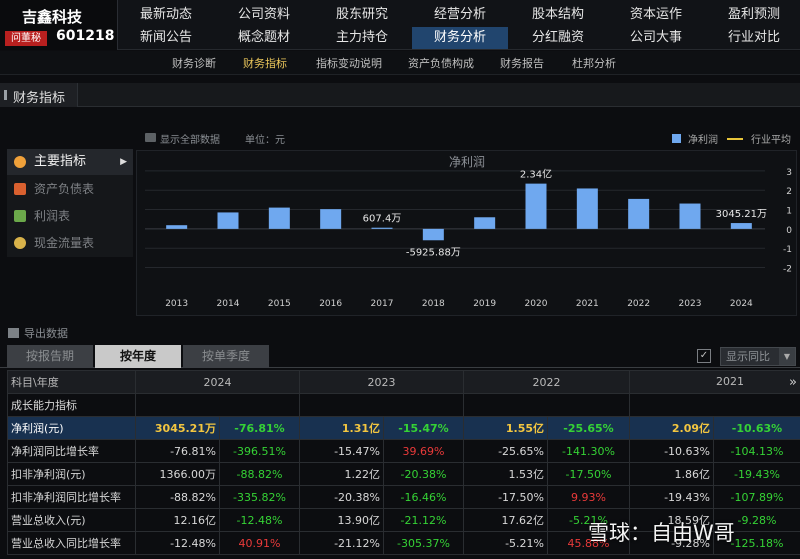 The height and width of the screenshot is (559, 800). What do you see at coordinates (361, 14) in the screenshot?
I see `nav-shareholder-research: 股东研究` at bounding box center [361, 14].